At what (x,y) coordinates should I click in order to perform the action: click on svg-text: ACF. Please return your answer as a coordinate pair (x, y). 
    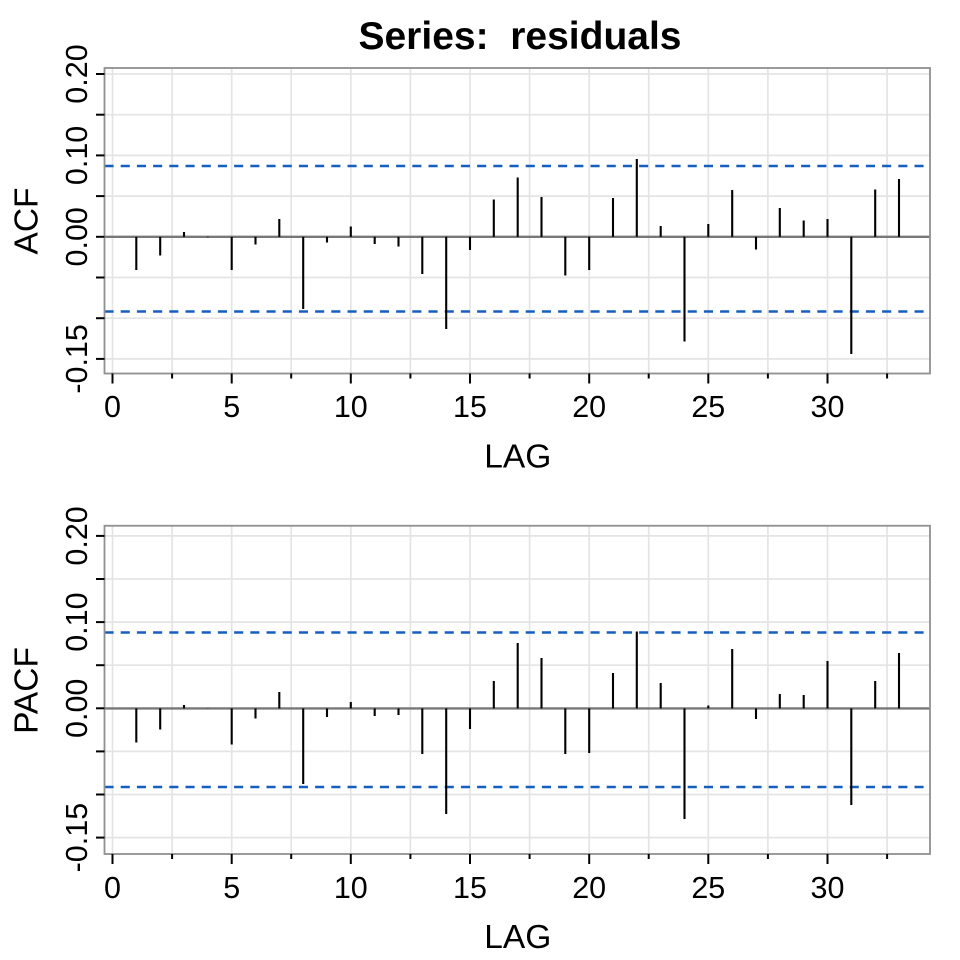
    Looking at the image, I should click on (27, 221).